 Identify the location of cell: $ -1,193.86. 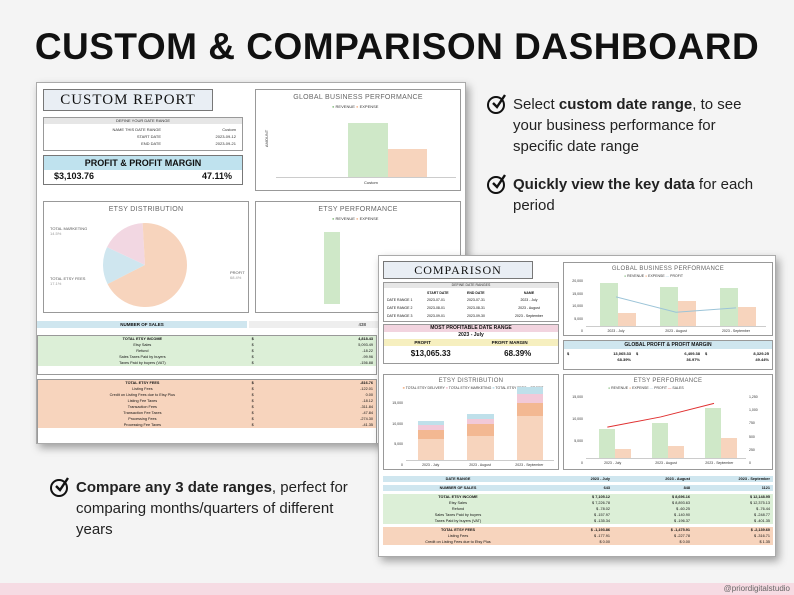
(600, 530).